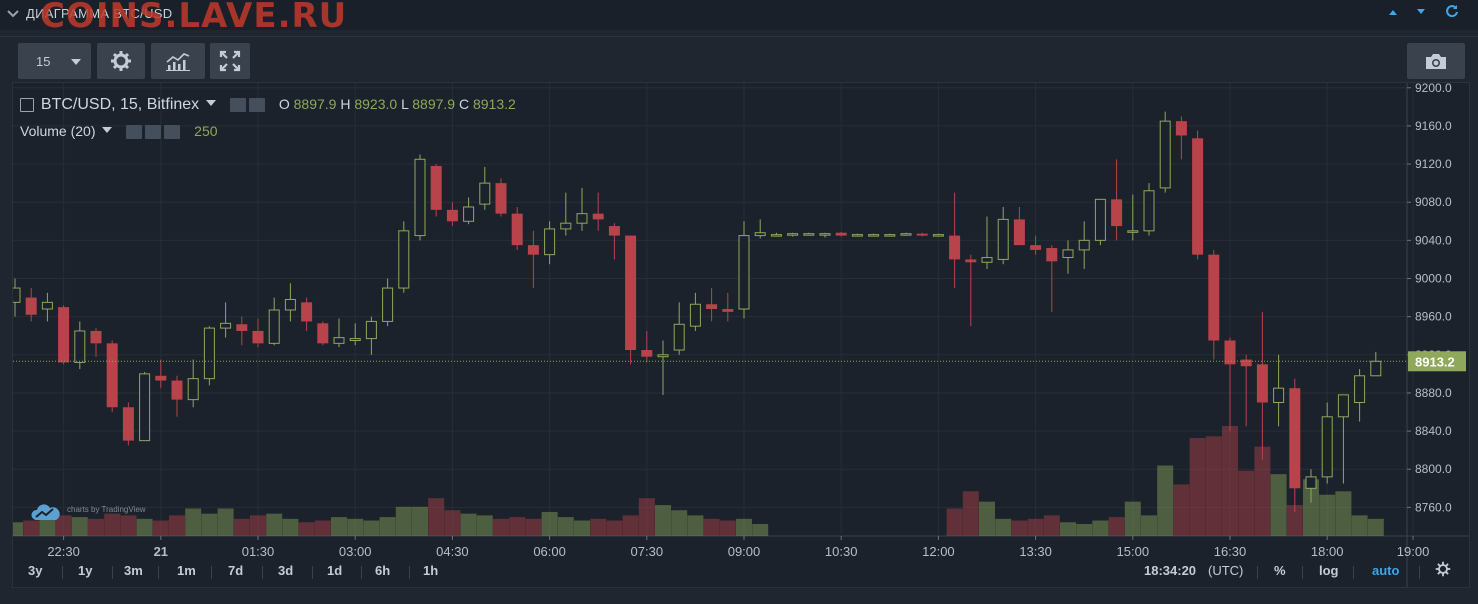  I want to click on eye-icon, so click(237, 105).